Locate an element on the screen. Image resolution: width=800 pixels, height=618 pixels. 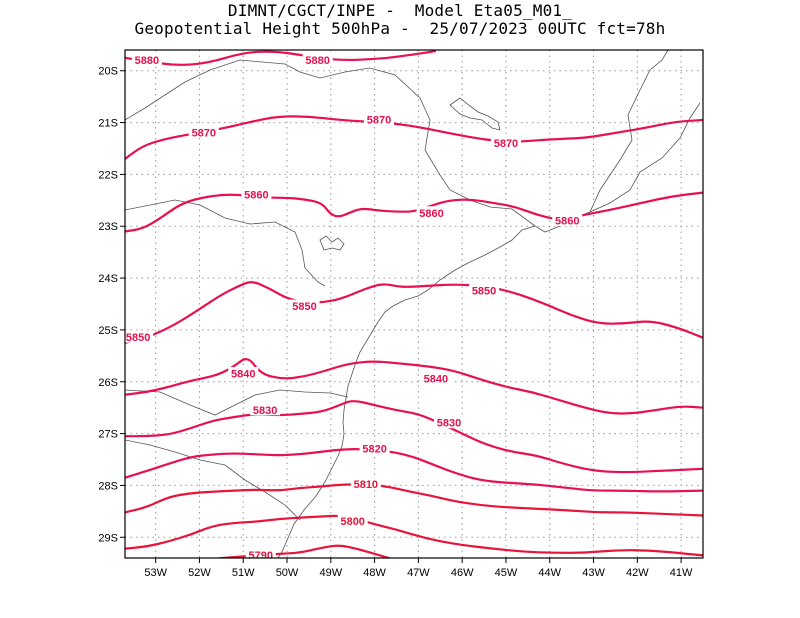
lon-tick-label: 48W is located at coordinates (374, 573).